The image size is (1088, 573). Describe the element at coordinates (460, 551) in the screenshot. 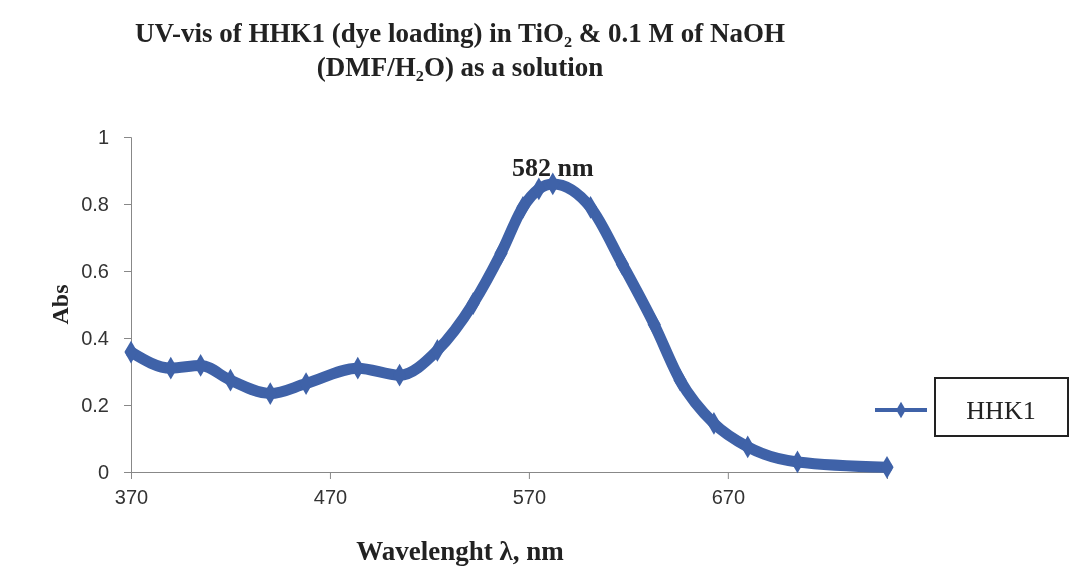

I see `x-axis-title: Wavelenght λ, nm` at that location.